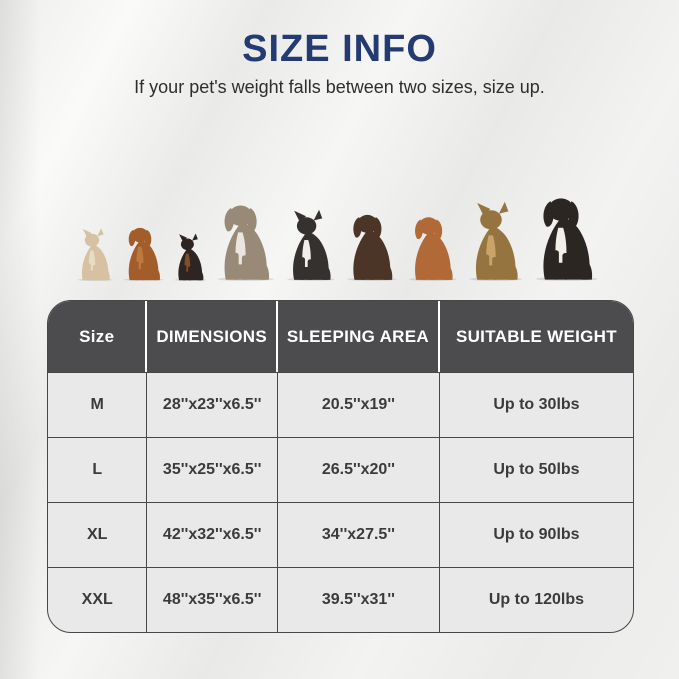 Image resolution: width=679 pixels, height=679 pixels. What do you see at coordinates (212, 534) in the screenshot?
I see `cell-dimensions: 42''x32''x6.5''` at bounding box center [212, 534].